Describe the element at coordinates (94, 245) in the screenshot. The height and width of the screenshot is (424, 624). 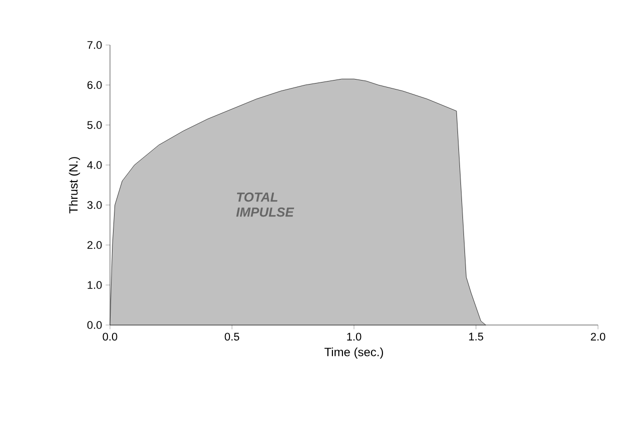
I see `y-tick-label: 2.0` at that location.